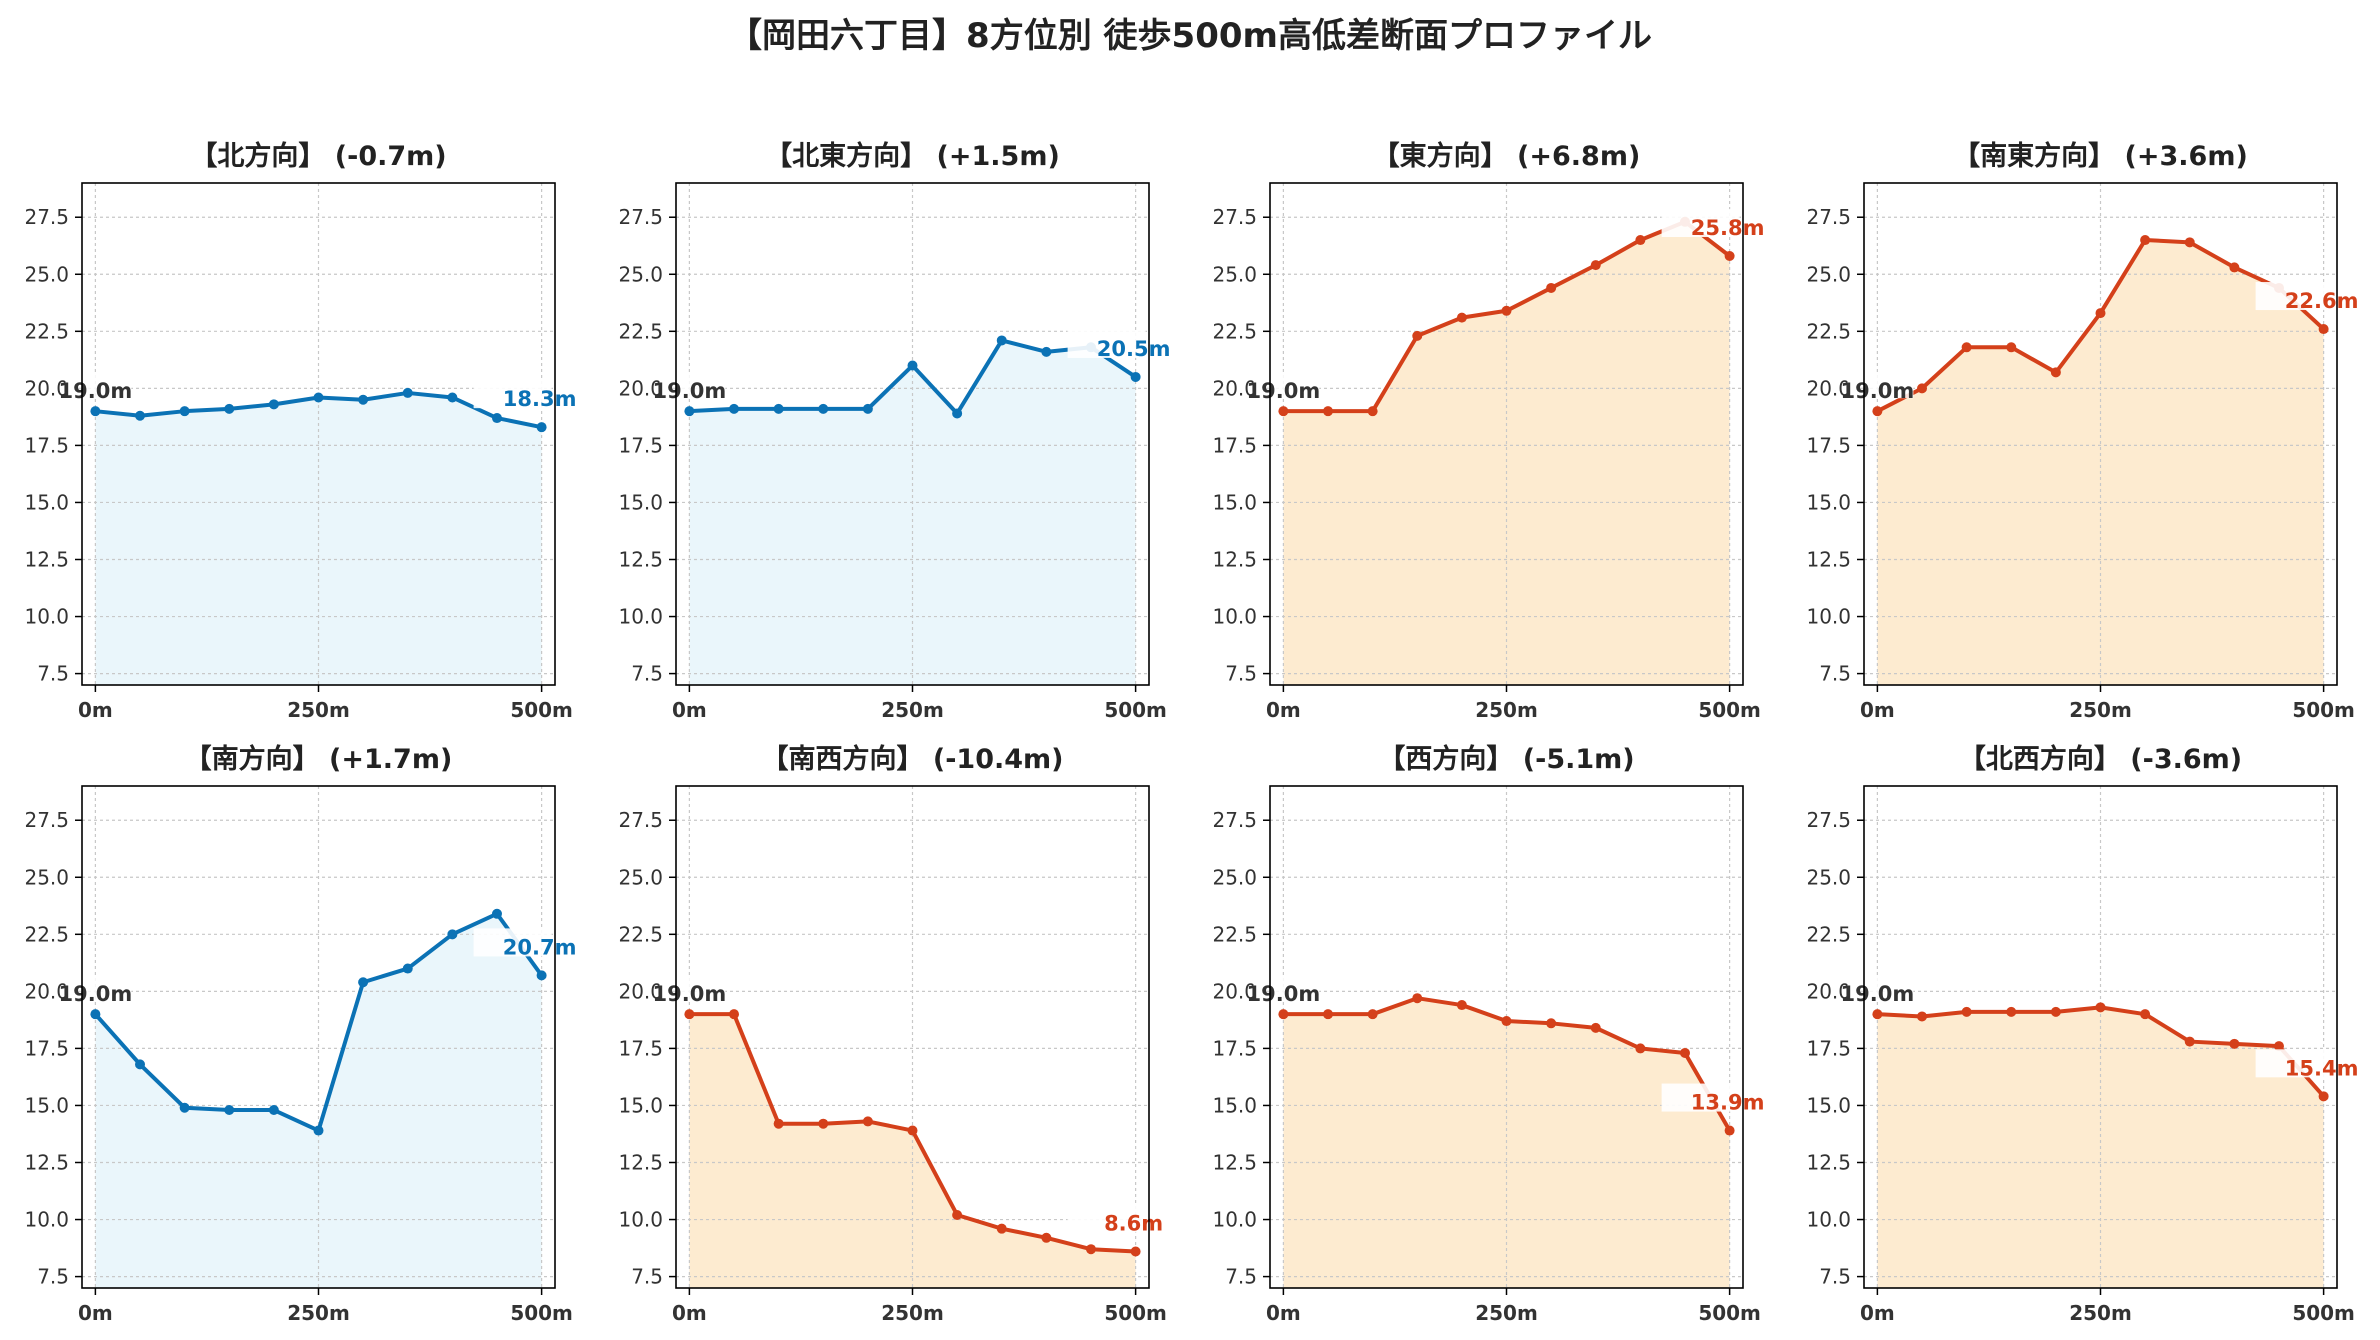 This screenshot has height=1340, width=2380. What do you see at coordinates (2100, 759) in the screenshot?
I see `panel-title: 【北西方向】 (-3.6m)` at bounding box center [2100, 759].